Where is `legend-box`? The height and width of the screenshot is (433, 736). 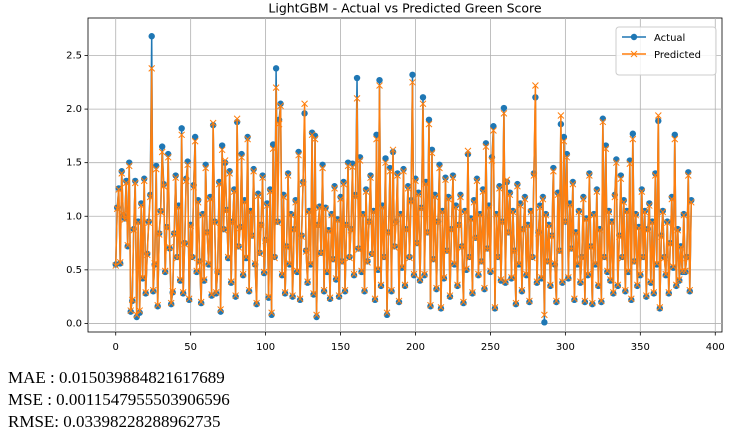
legend-box is located at coordinates (666, 51).